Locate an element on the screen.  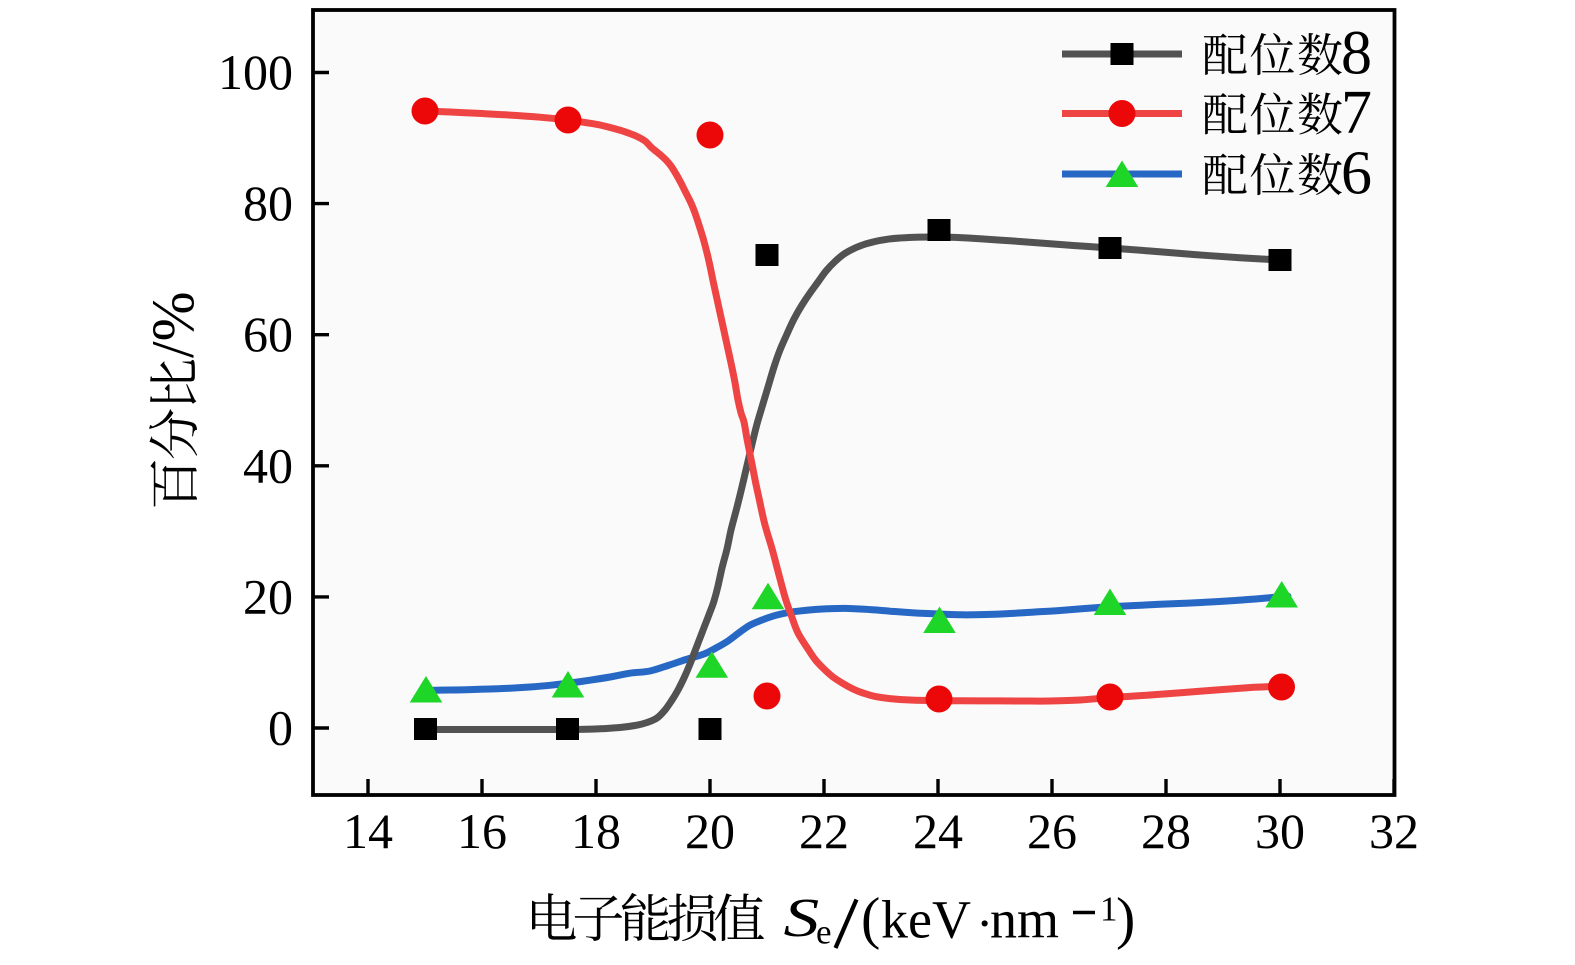
svg-text: 6 is located at coordinates (1356, 174).